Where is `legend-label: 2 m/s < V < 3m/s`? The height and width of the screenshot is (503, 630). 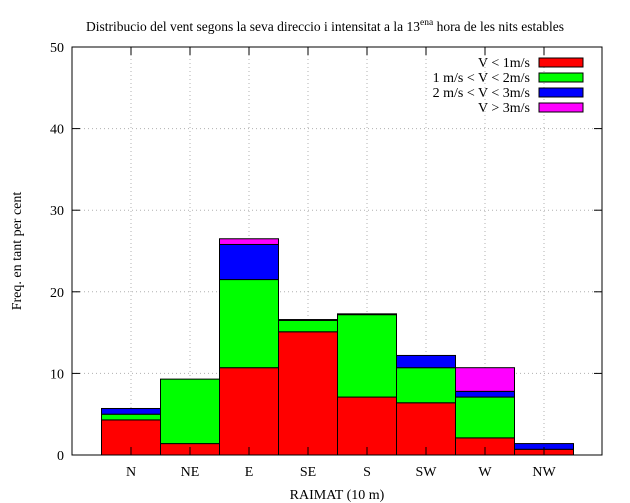
legend-label: 2 m/s < V < 3m/s is located at coordinates (481, 93).